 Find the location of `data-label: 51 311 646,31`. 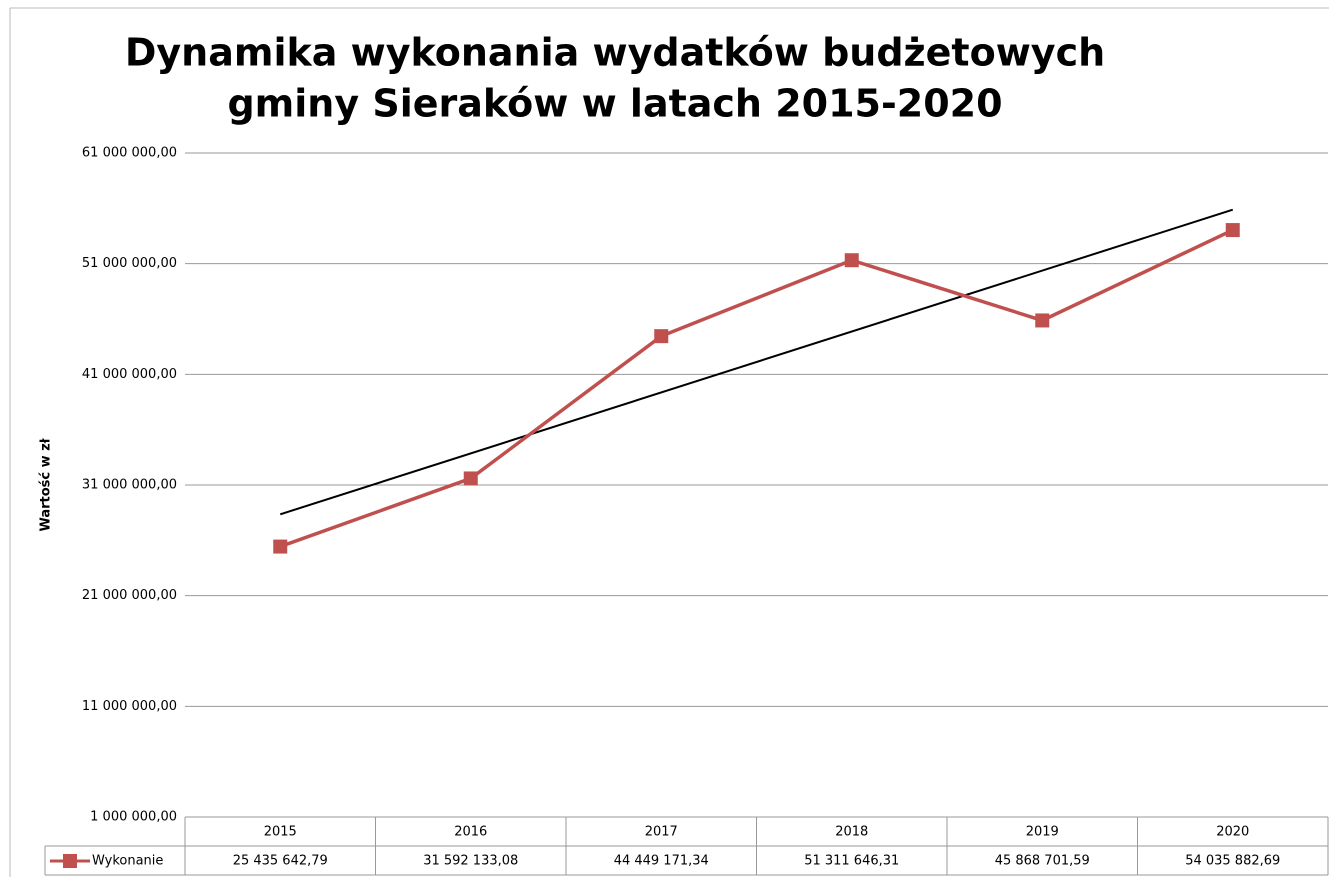

data-label: 51 311 646,31 is located at coordinates (851, 861).